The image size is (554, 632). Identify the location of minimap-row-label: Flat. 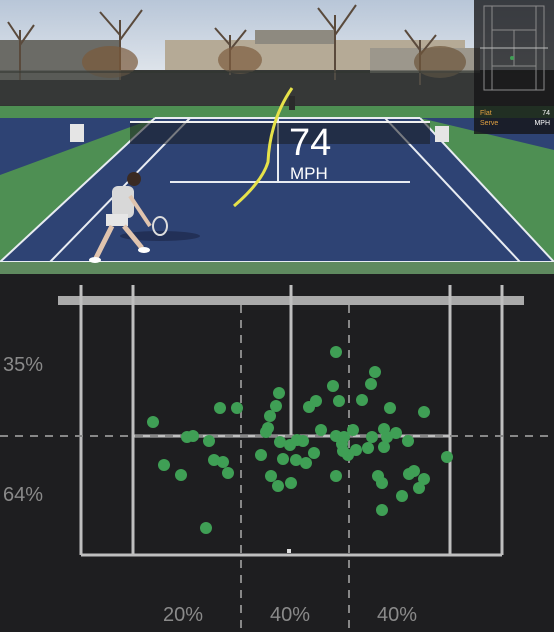
(486, 113).